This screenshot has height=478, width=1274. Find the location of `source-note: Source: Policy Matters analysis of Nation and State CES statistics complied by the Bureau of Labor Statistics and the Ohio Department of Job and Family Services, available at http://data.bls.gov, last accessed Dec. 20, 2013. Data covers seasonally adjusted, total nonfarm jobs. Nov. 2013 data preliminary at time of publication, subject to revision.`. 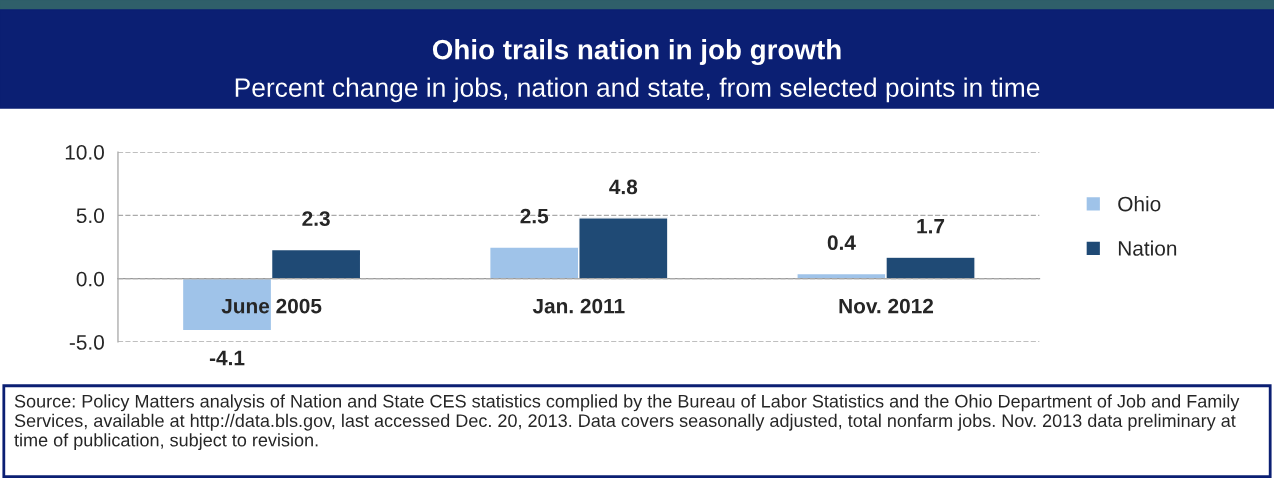

source-note: Source: Policy Matters analysis of Nation and State CES statistics complied by the Bureau of Labor Statistics and the Ohio Department of Job and Family Services, available at http://data.bls.gov, last accessed Dec. 20, 2013. Data covers seasonally adjusted, total nonfarm jobs. Nov. 2013 data preliminary at time of publication, subject to revision. is located at coordinates (627, 422).